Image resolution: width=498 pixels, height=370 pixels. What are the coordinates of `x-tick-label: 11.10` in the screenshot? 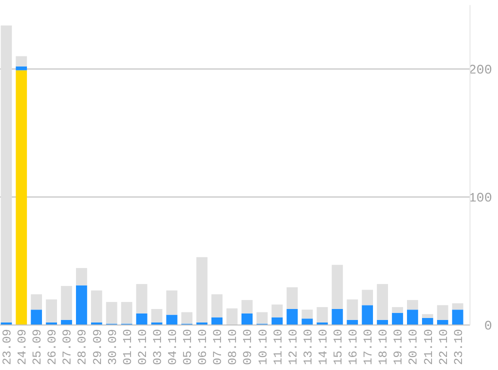 It's located at (278, 347).